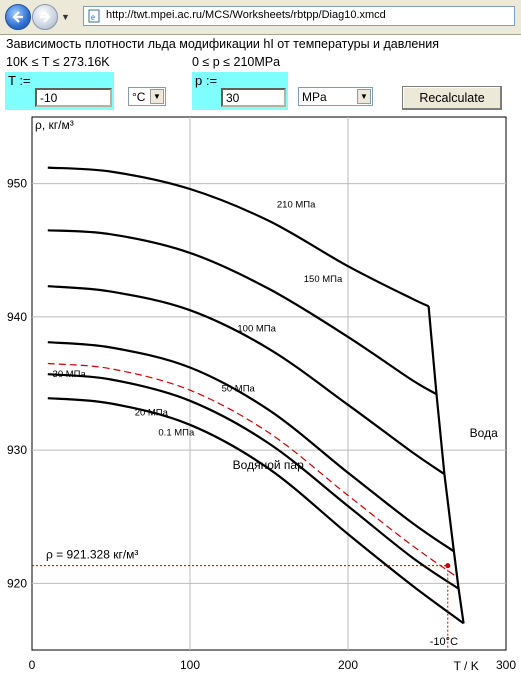 The image size is (521, 676). Describe the element at coordinates (484, 433) in the screenshot. I see `region-label: Вода` at that location.